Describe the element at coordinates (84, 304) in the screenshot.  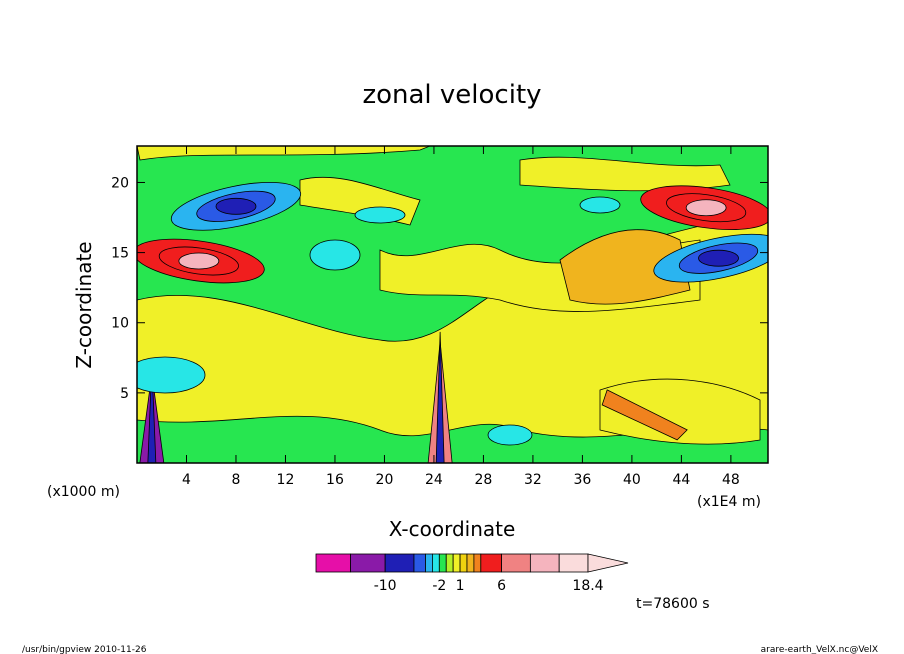
I see `y-axis-label: Z-coordinate` at that location.